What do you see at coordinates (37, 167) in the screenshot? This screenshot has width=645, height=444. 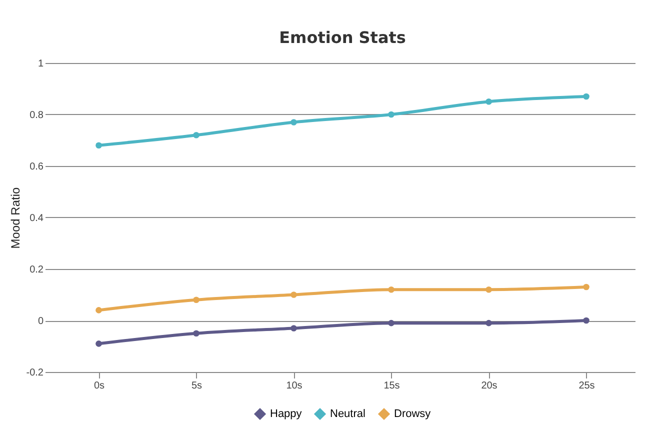 I see `y-tick-label: 0.6` at bounding box center [37, 167].